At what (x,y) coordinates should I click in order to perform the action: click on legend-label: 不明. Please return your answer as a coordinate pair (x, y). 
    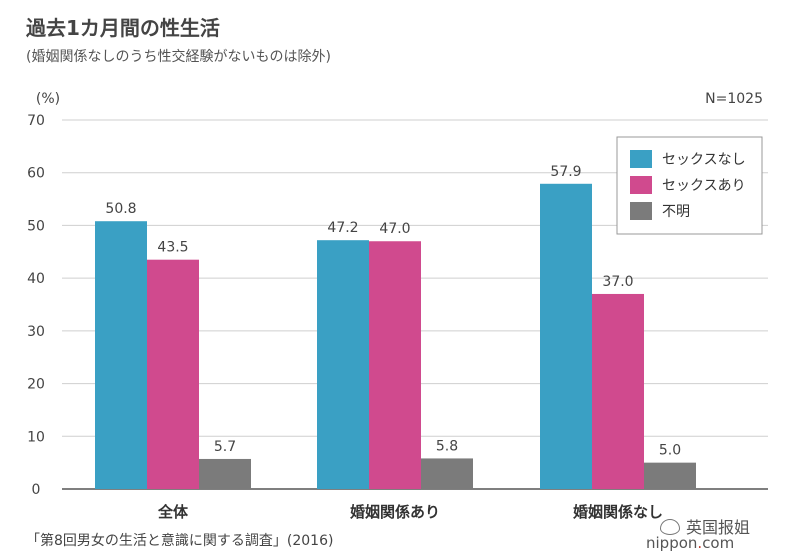
    Looking at the image, I should click on (676, 212).